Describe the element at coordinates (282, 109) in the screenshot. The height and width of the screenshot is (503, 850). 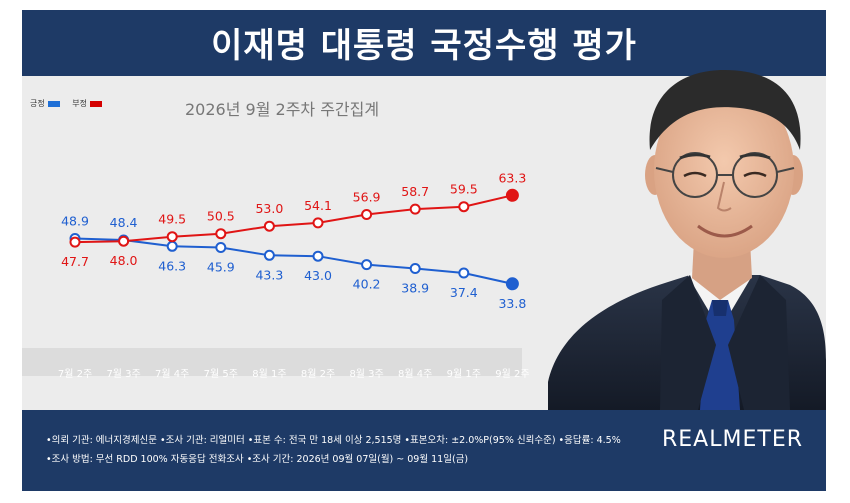
I see `chart-subtitle: 2026년 9월 2주차 주간집계` at that location.